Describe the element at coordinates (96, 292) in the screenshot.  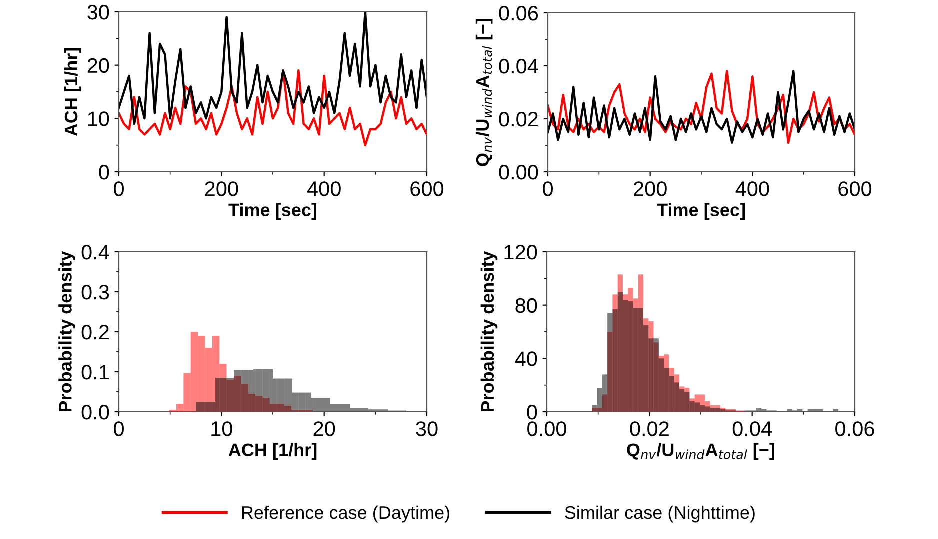
I see `y-tick-label: 0.3` at that location.